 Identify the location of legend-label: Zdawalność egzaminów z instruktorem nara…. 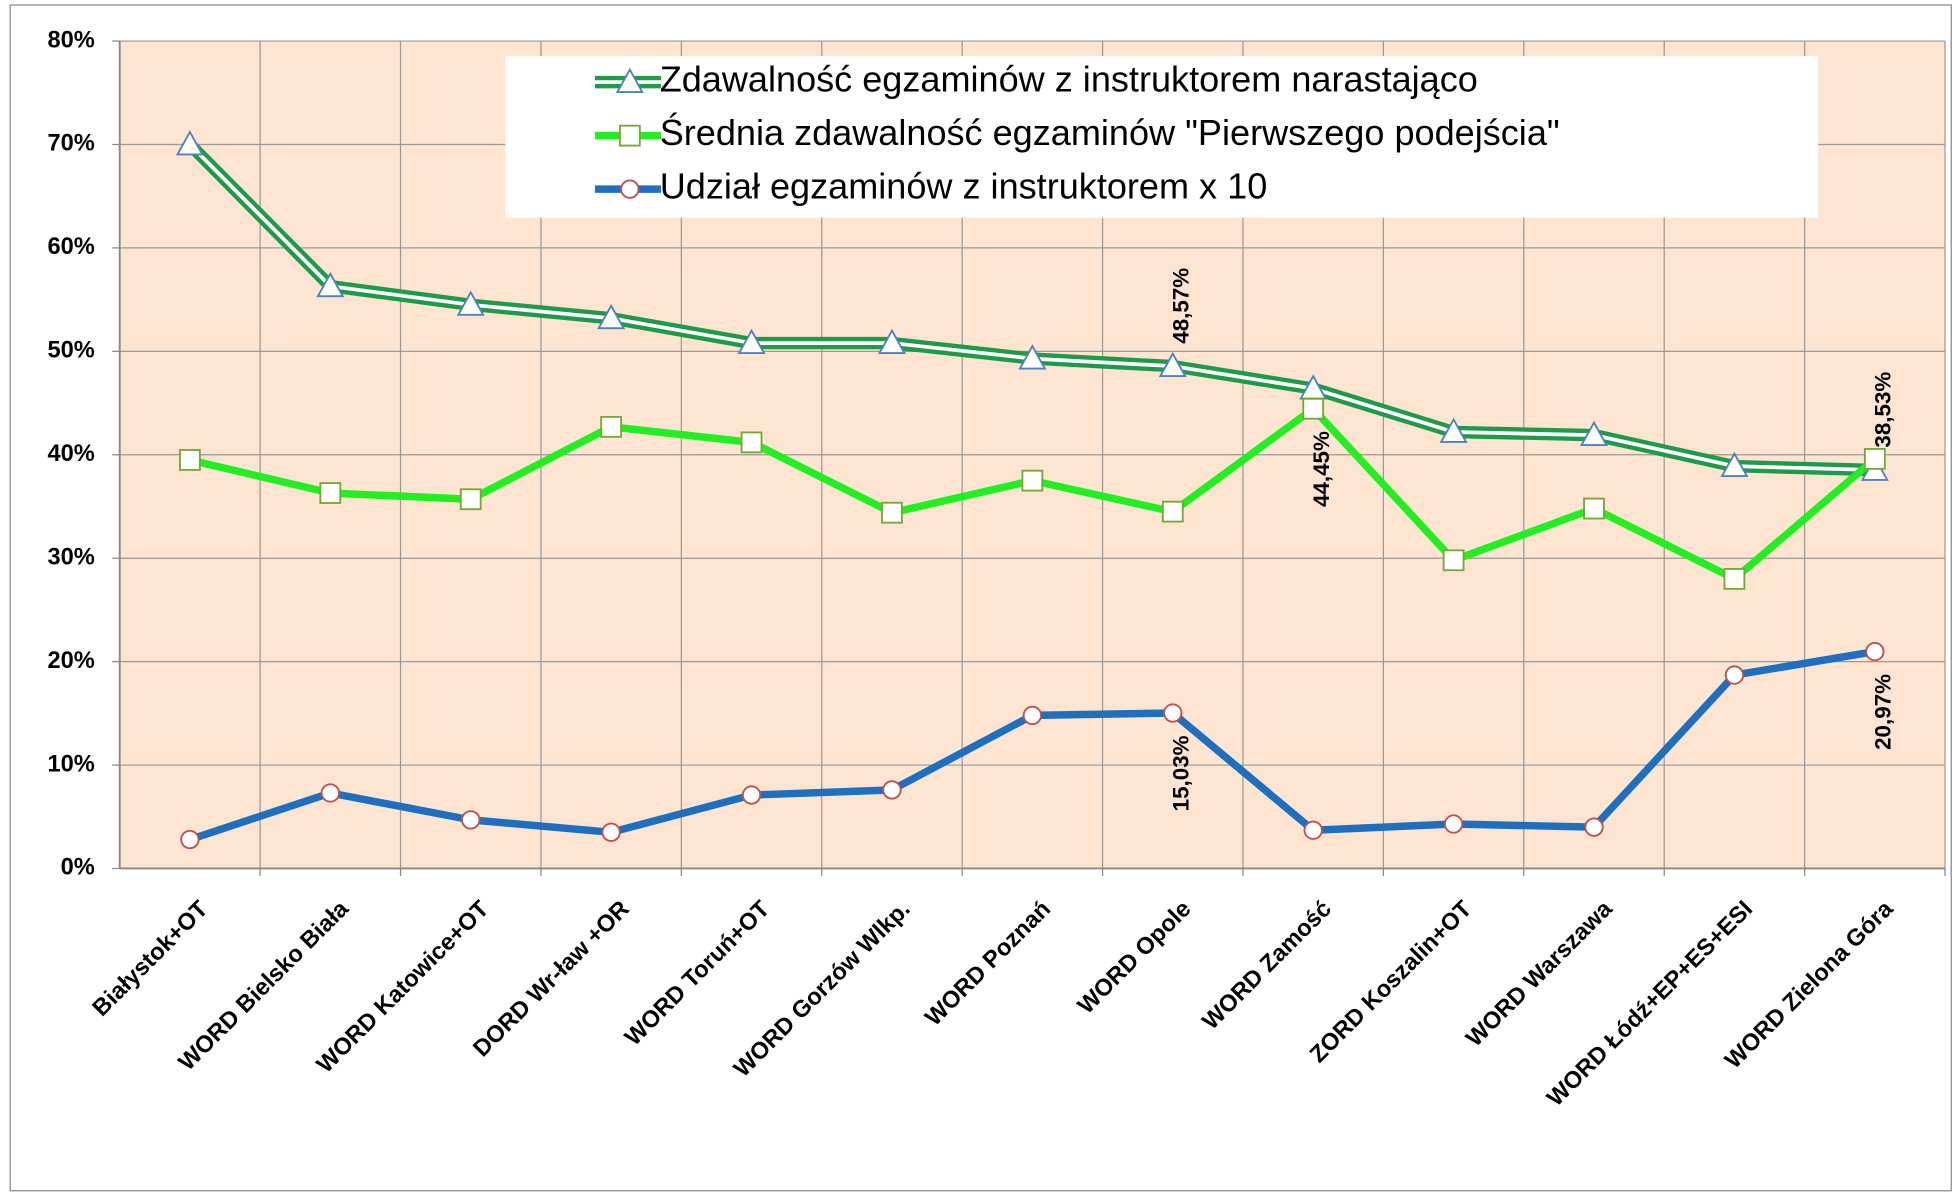
(1069, 79).